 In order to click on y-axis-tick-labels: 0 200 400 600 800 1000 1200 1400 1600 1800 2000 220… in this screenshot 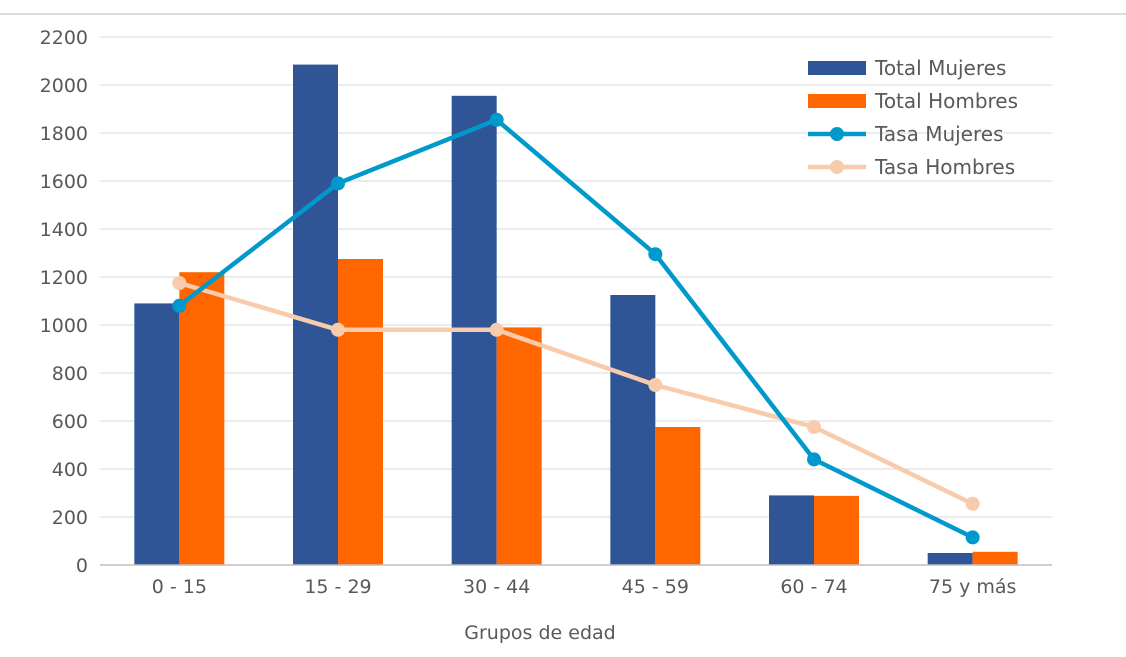, I will do `click(64, 302)`.